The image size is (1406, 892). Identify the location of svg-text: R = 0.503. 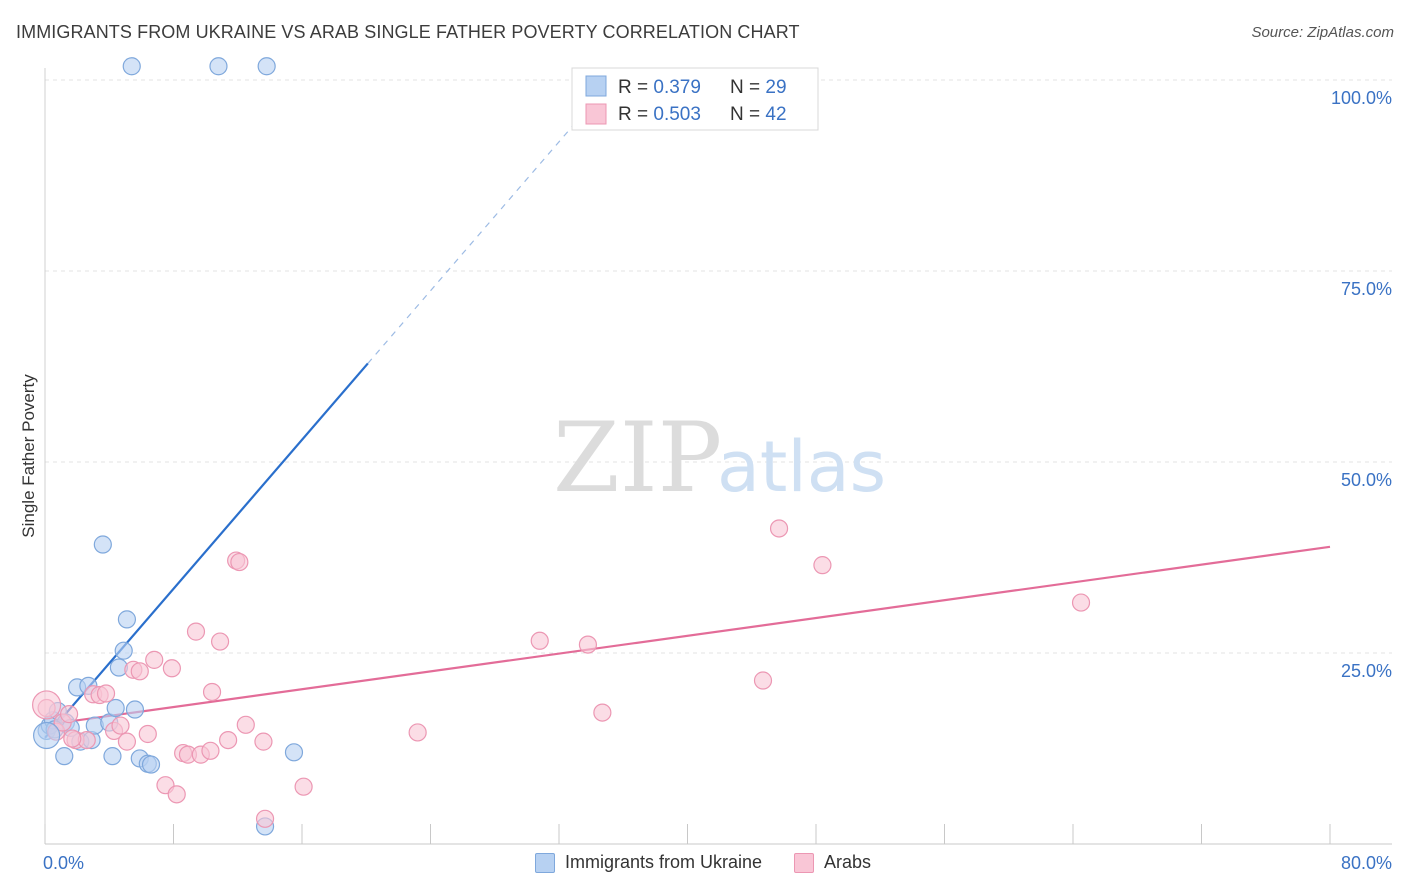
(659, 114).